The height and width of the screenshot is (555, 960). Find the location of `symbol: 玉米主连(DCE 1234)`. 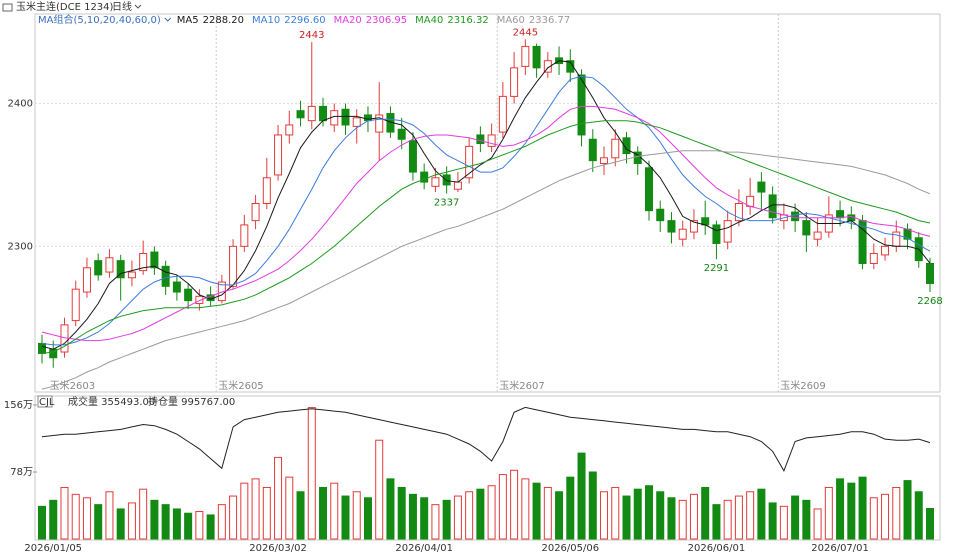

symbol: 玉米主连(DCE 1234) is located at coordinates (65, 6).